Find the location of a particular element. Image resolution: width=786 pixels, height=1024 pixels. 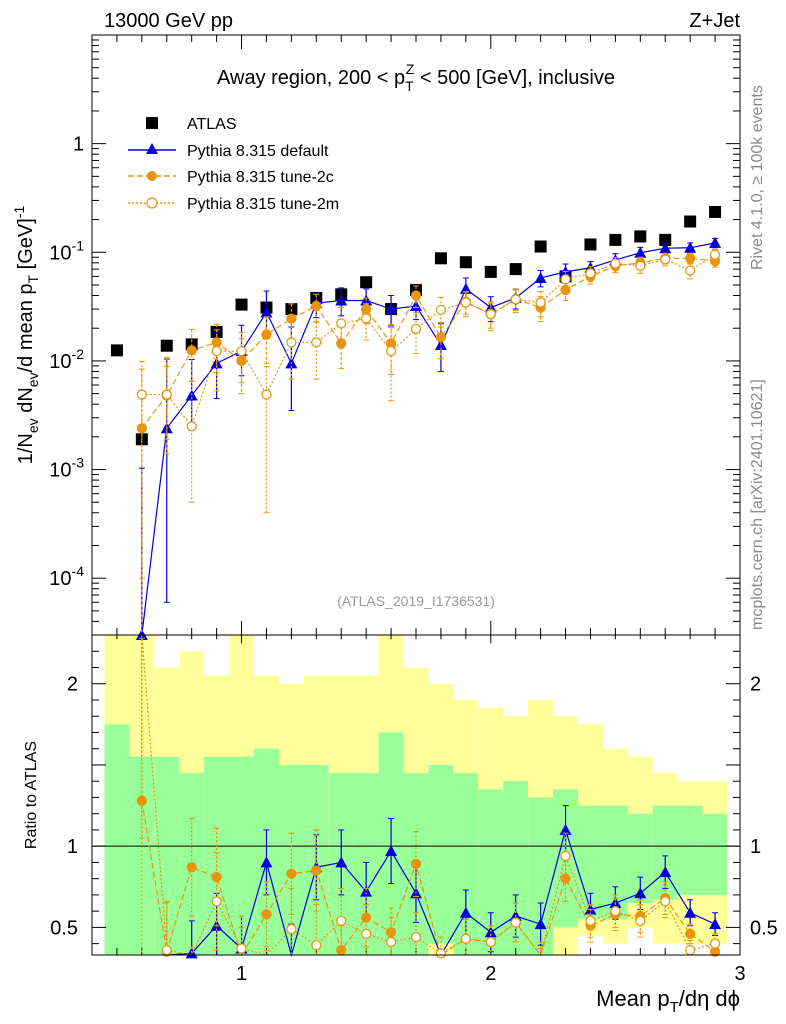

ratio-y-axis-label: Ratio to ATLAS is located at coordinates (31, 795).